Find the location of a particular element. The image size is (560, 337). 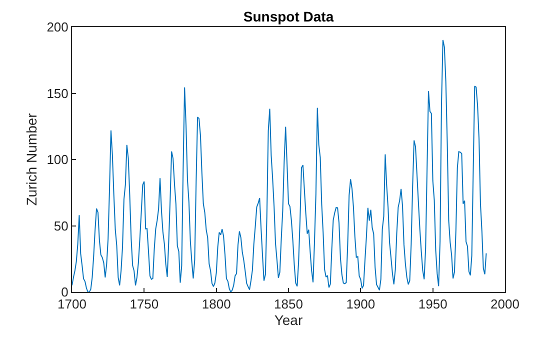

y-tick-label: 50 is located at coordinates (61, 226).